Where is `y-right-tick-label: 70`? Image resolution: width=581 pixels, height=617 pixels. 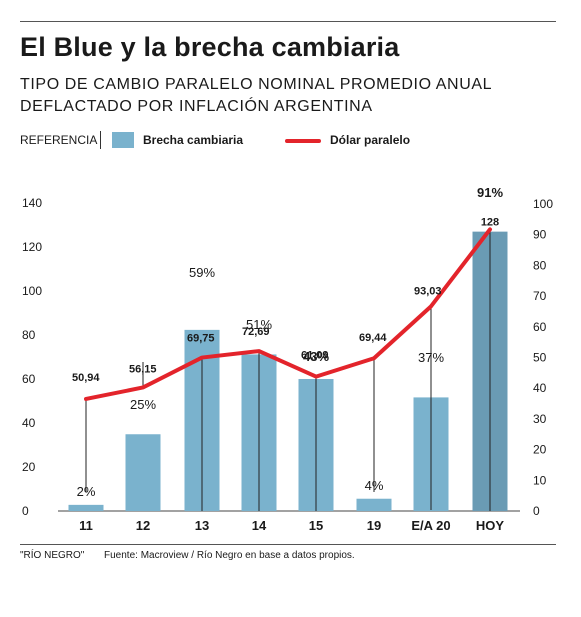
y-right-tick-label: 70 is located at coordinates (540, 296).